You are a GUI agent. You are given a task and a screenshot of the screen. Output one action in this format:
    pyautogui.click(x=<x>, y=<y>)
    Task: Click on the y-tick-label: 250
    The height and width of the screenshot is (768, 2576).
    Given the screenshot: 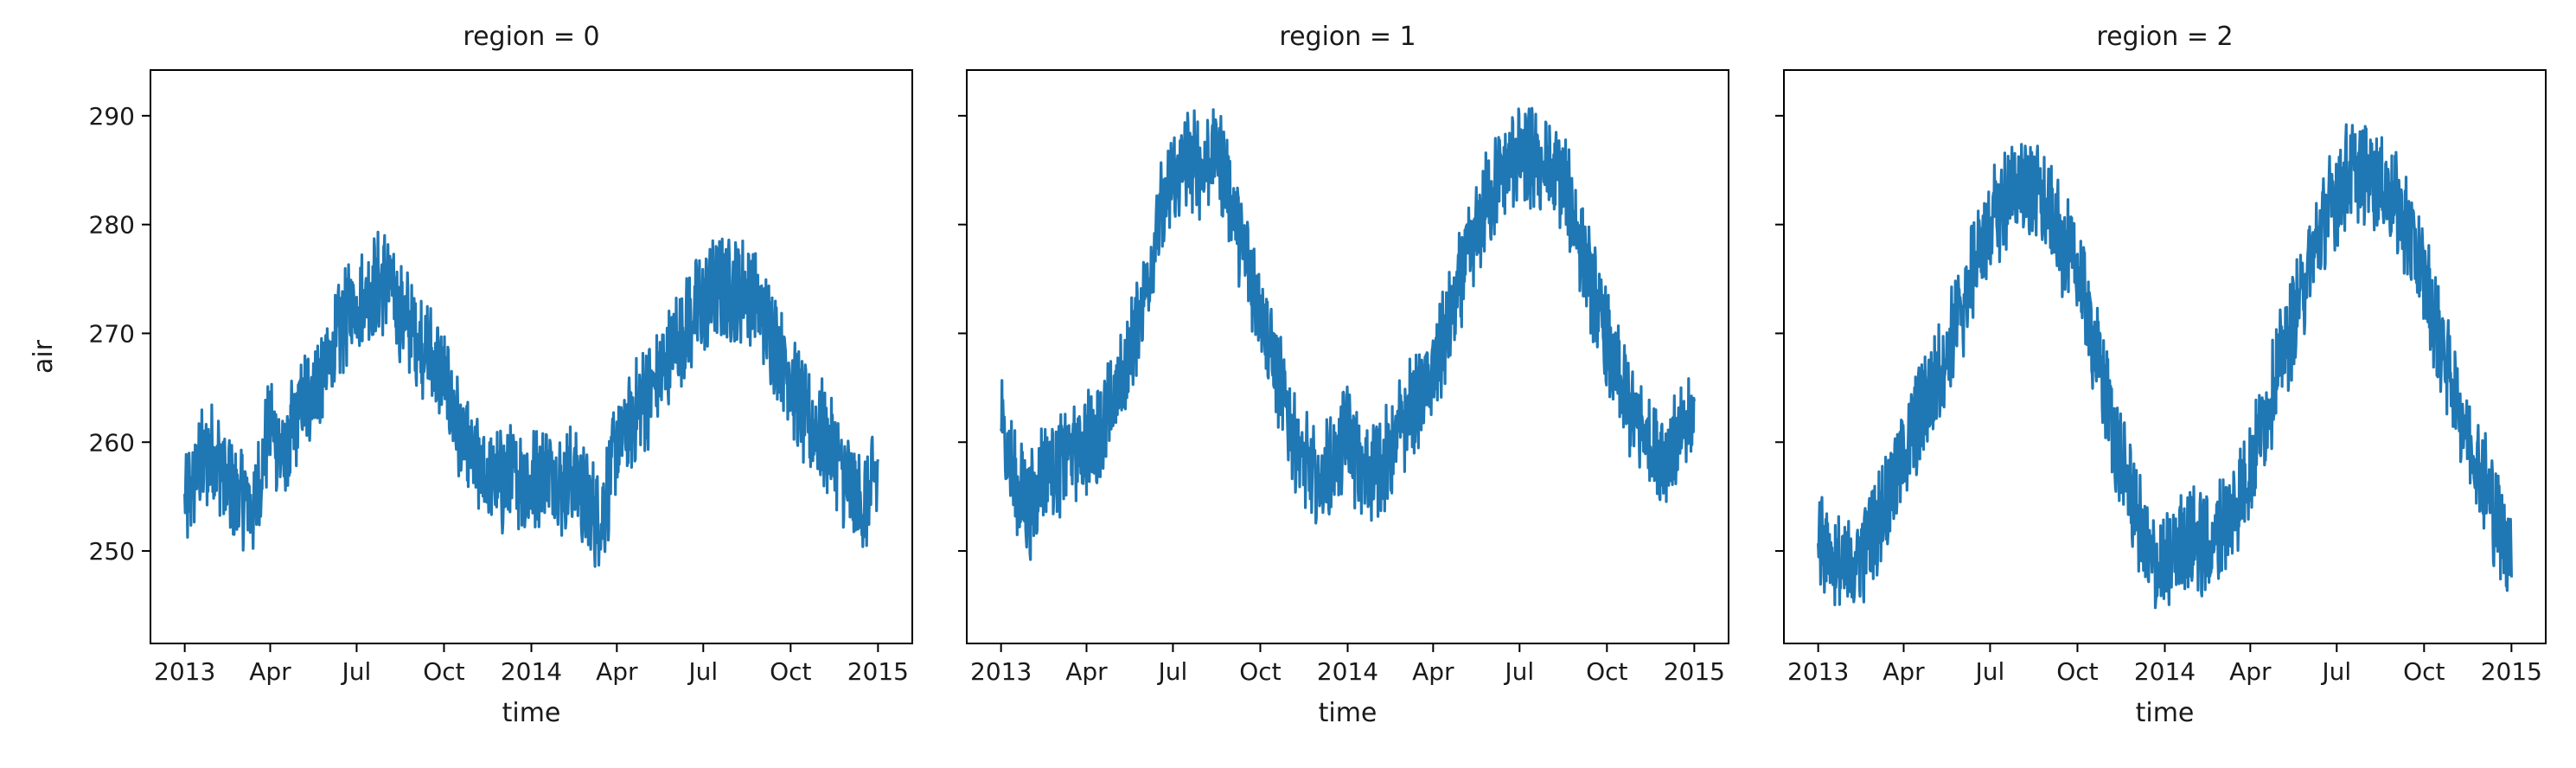 What is the action you would take?
    pyautogui.click(x=112, y=551)
    